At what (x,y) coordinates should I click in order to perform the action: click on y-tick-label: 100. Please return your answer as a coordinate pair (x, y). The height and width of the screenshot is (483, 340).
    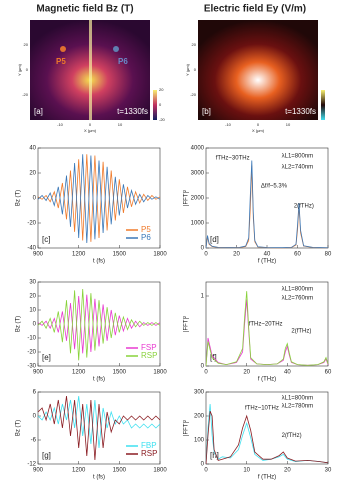
    Looking at the image, I should click on (199, 441).